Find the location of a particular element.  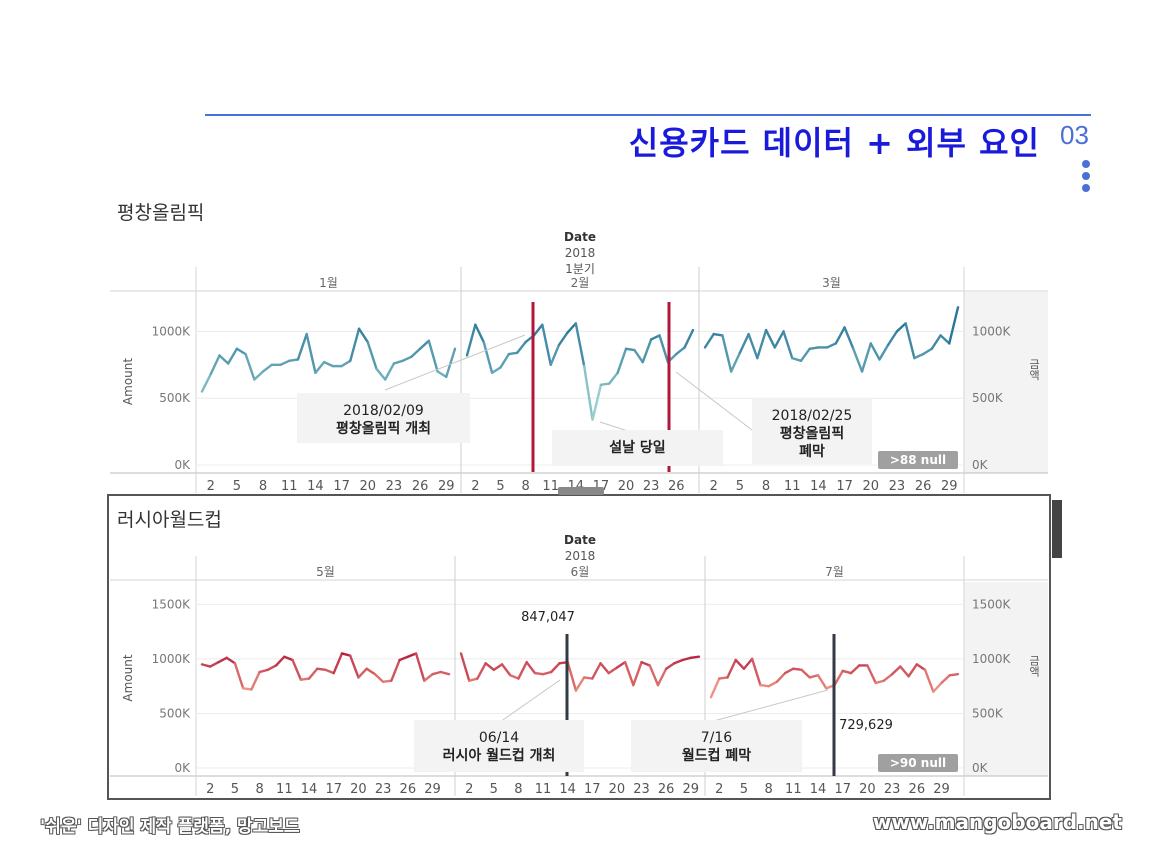

panel-side-tab is located at coordinates (1057, 529).